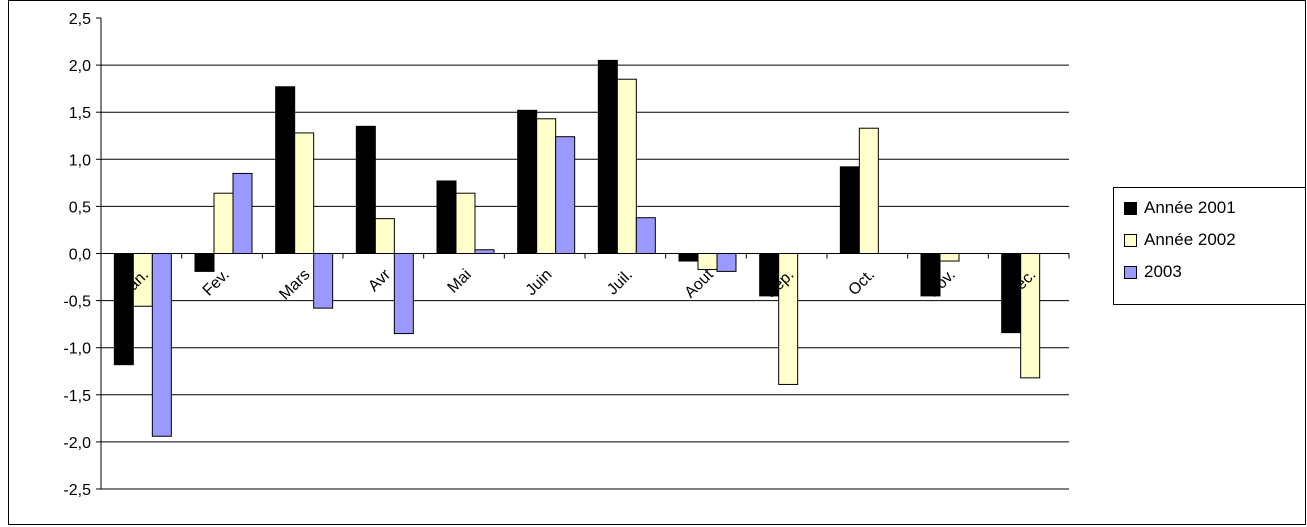  I want to click on y-tick-label: 0,5, so click(80, 207).